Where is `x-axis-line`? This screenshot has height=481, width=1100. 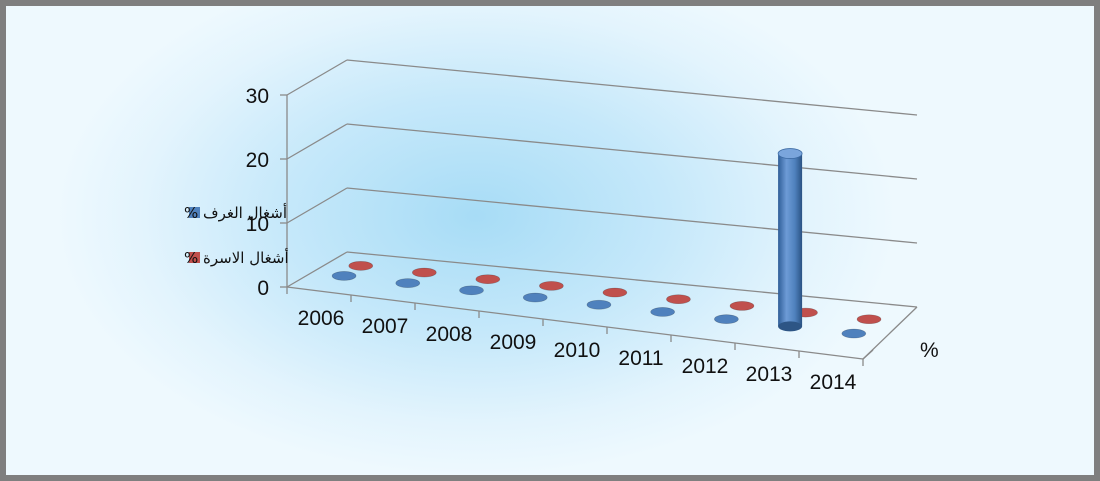
x-axis-line is located at coordinates (575, 323).